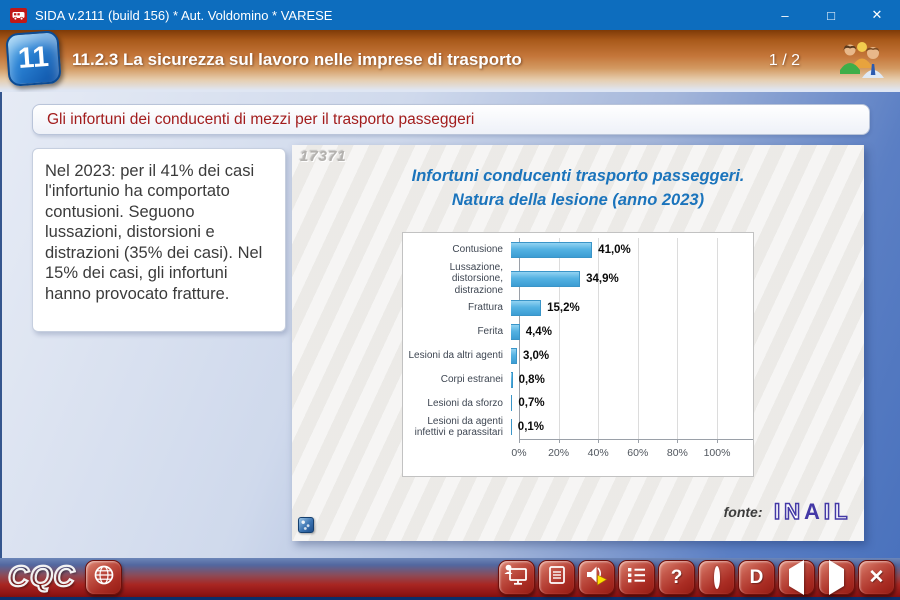 The height and width of the screenshot is (600, 900). What do you see at coordinates (306, 525) in the screenshot?
I see `media-attachment-icon` at bounding box center [306, 525].